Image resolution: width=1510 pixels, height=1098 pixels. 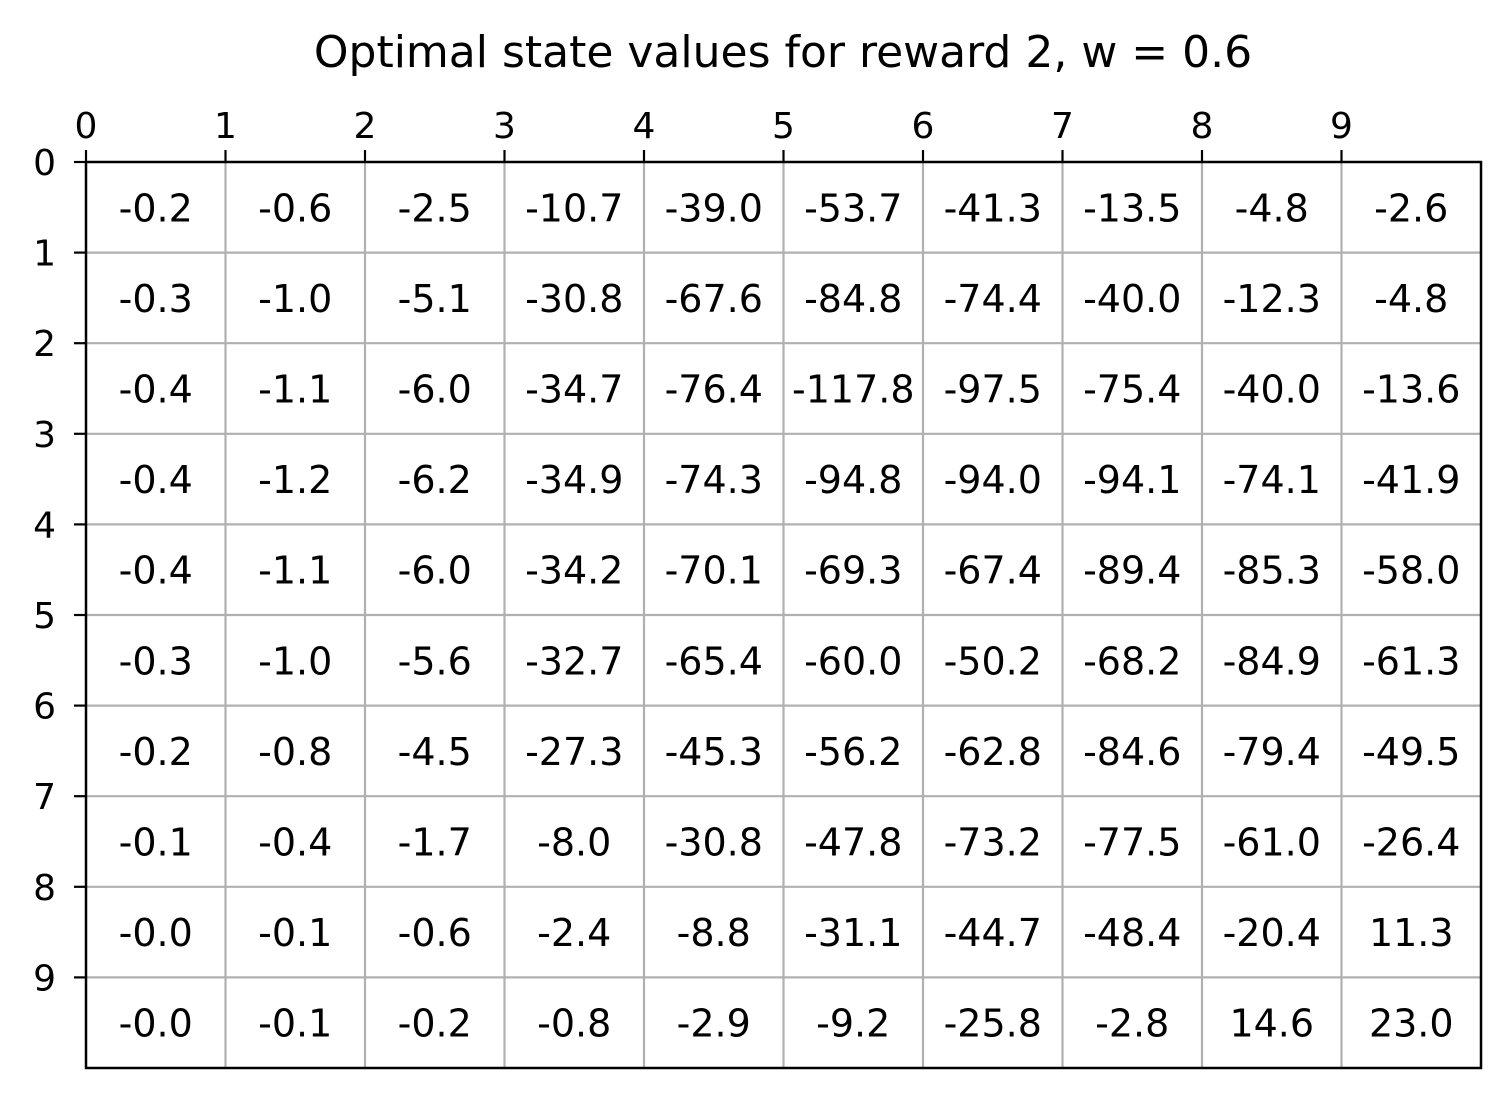 I want to click on cell-value-r3-c6: -94.0, so click(x=993, y=480).